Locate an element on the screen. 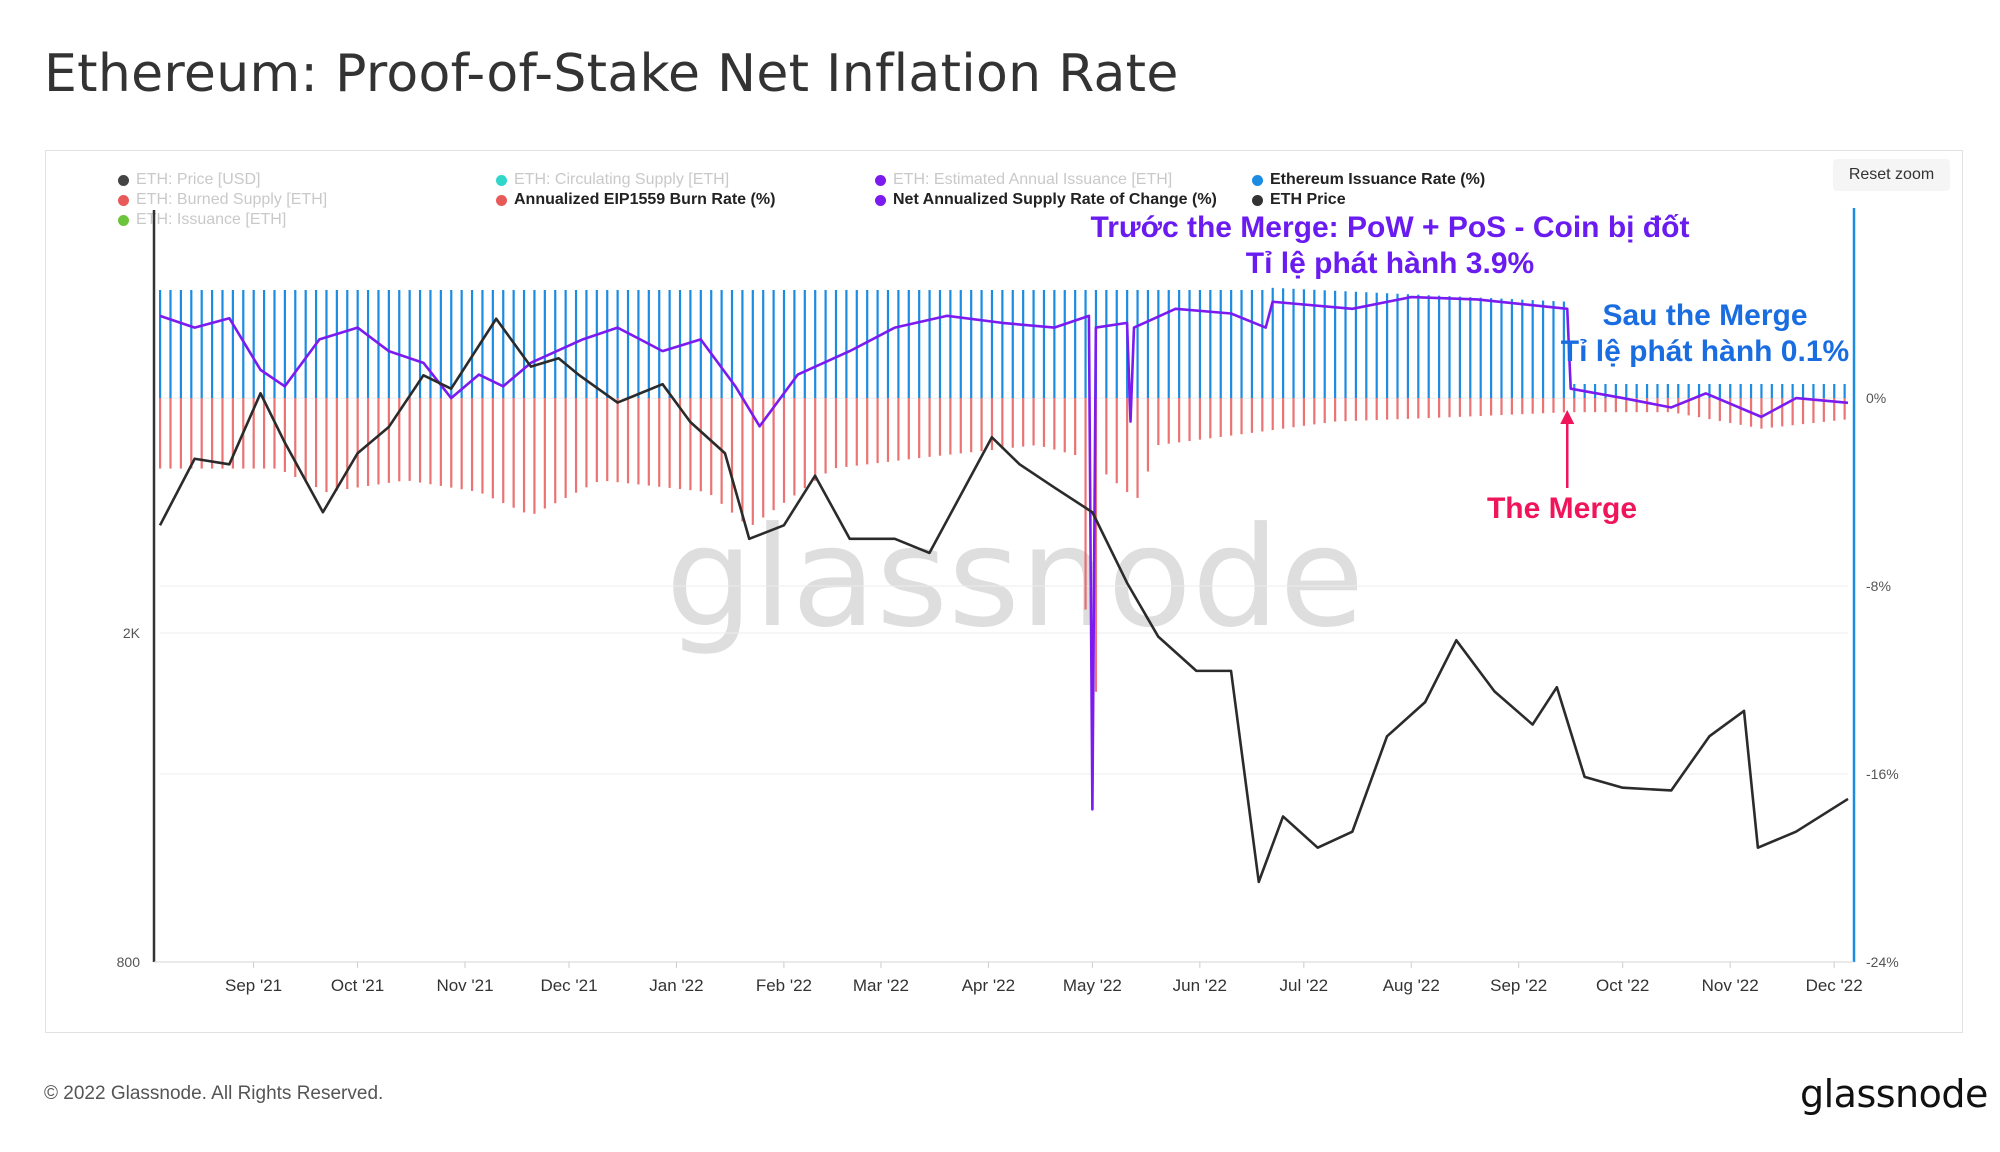 This screenshot has width=2000, height=1152. x-tick-label: May '22 is located at coordinates (1092, 985).